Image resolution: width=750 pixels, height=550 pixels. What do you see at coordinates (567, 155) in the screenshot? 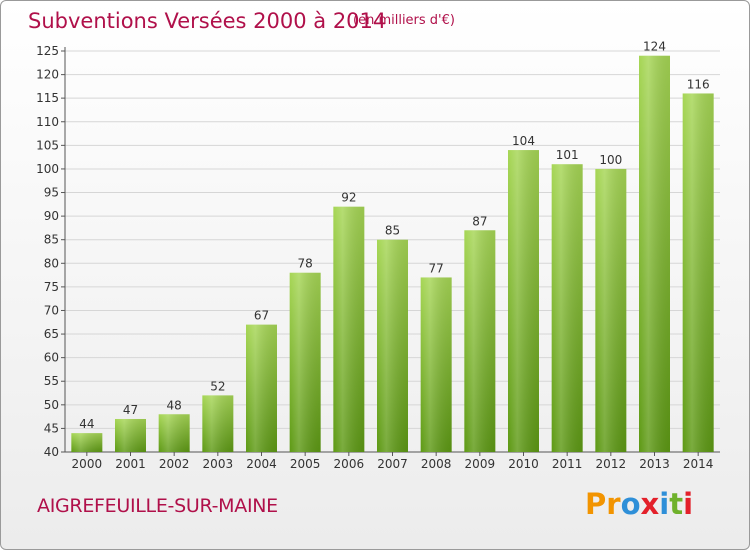
I see `bar-value-label: 101` at bounding box center [567, 155].